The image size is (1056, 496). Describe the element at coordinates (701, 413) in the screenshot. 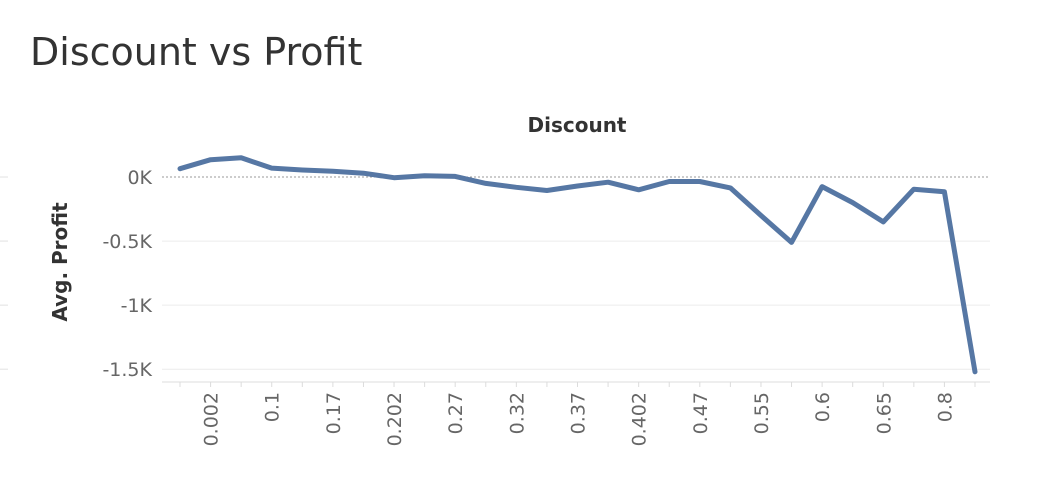

I see `x-tick-label: 0.47` at that location.